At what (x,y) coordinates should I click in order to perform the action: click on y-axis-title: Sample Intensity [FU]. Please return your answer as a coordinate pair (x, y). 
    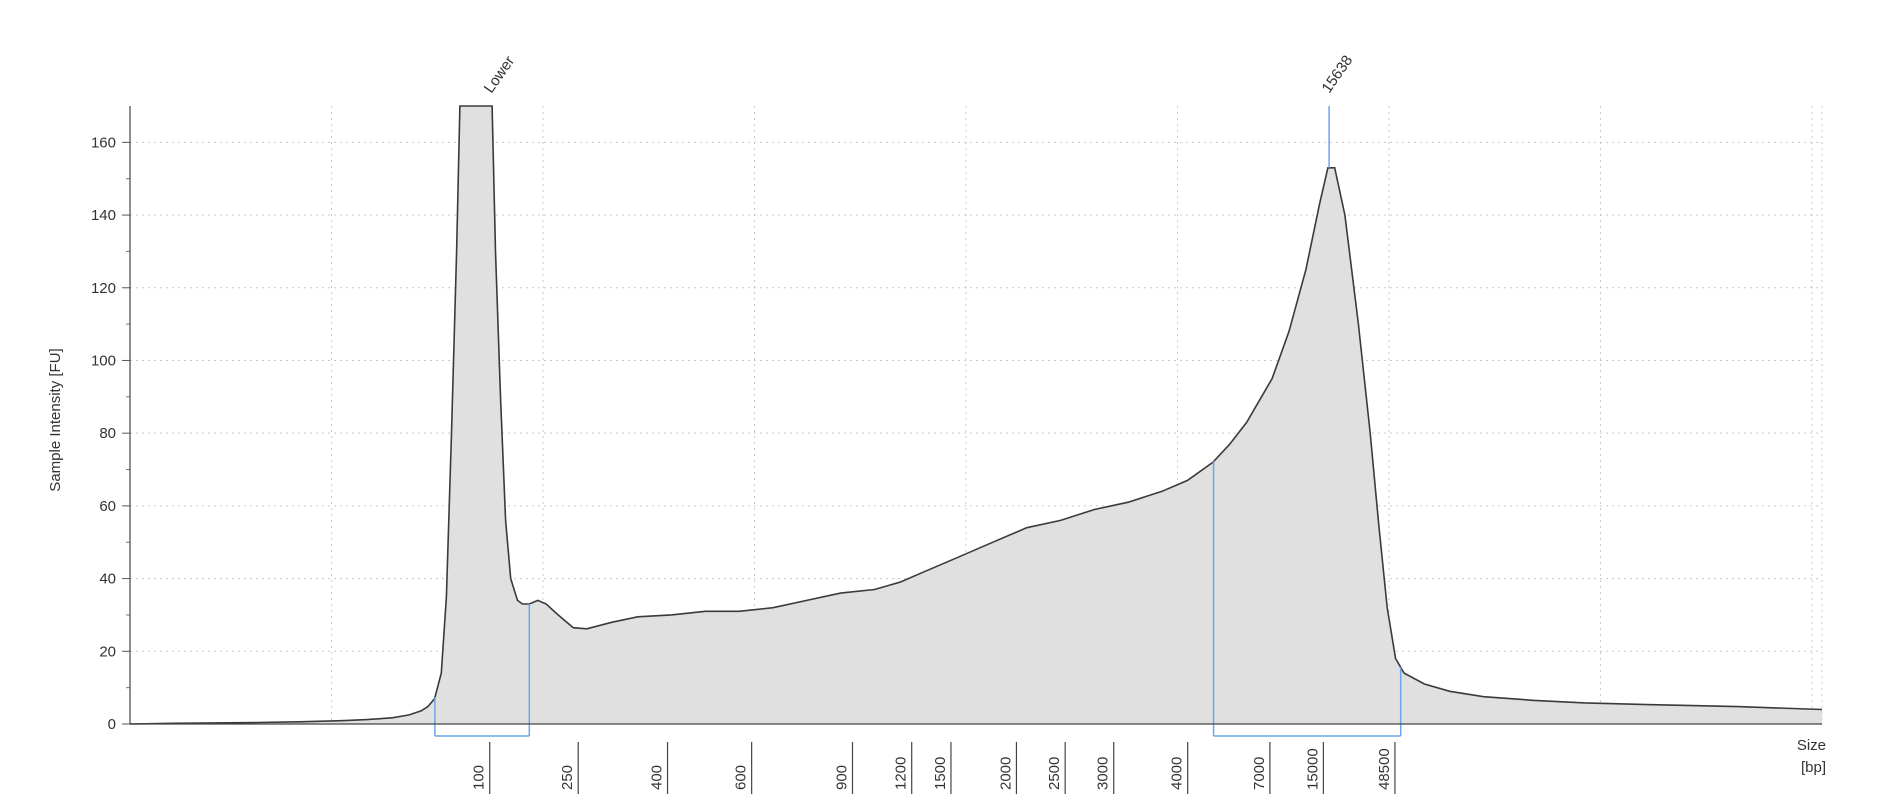
    Looking at the image, I should click on (55, 419).